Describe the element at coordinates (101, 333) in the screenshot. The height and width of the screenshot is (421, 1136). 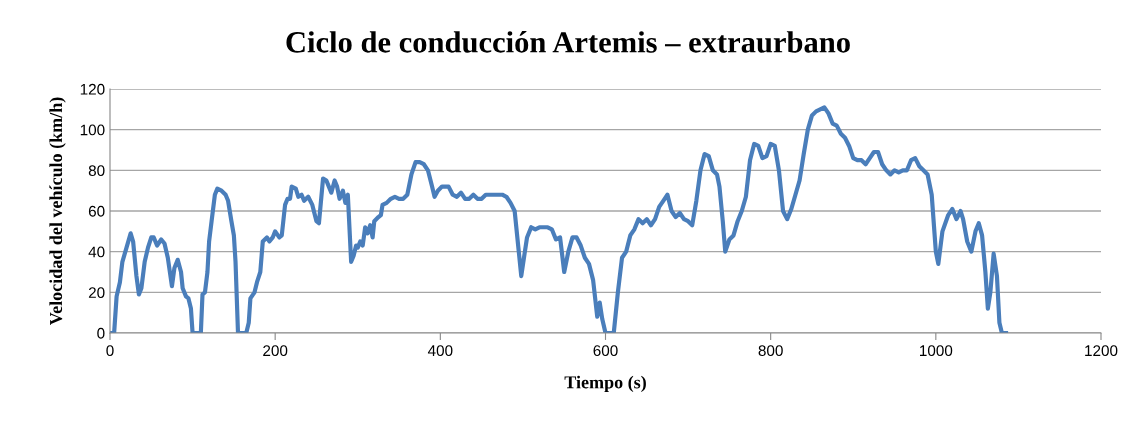
I see `y-tick-label: 0` at that location.